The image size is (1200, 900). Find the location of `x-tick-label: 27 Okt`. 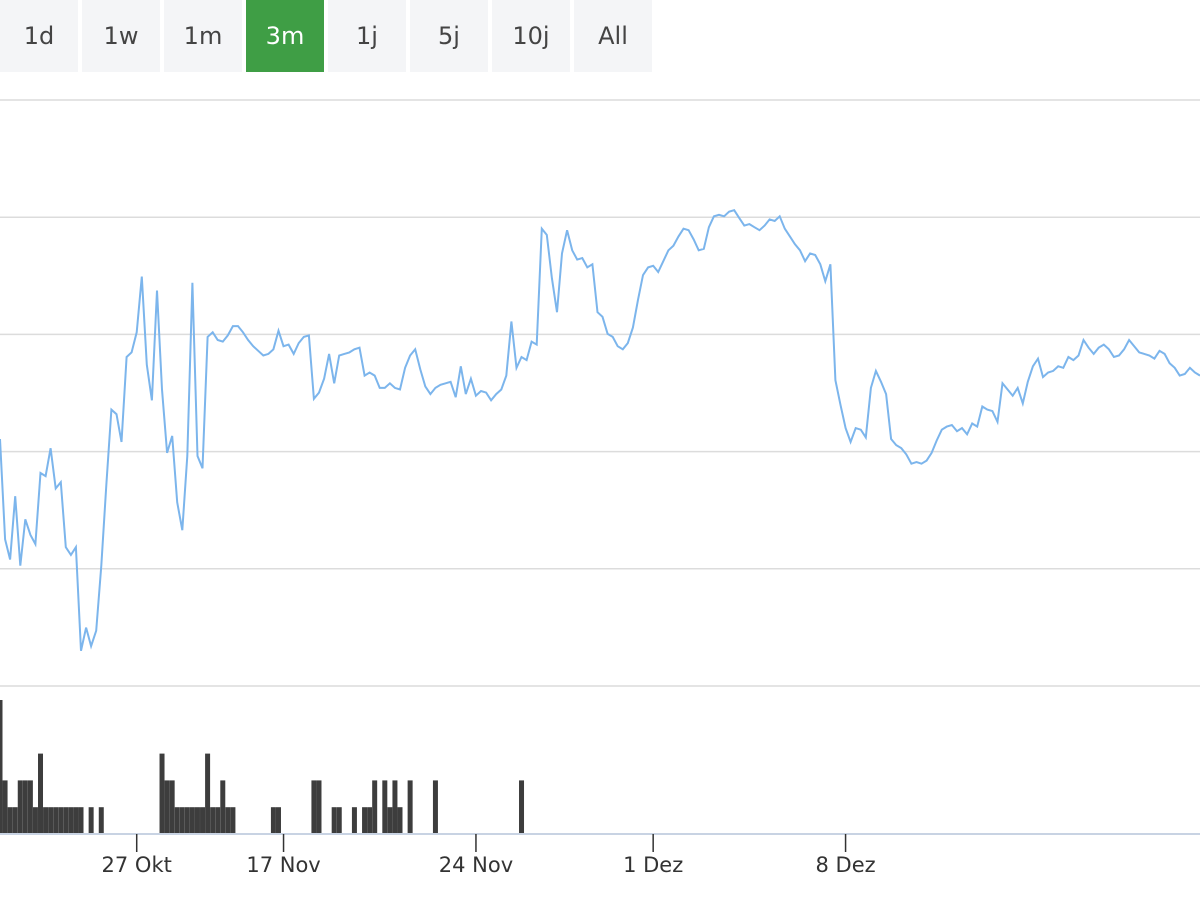

x-tick-label: 27 Okt is located at coordinates (137, 865).